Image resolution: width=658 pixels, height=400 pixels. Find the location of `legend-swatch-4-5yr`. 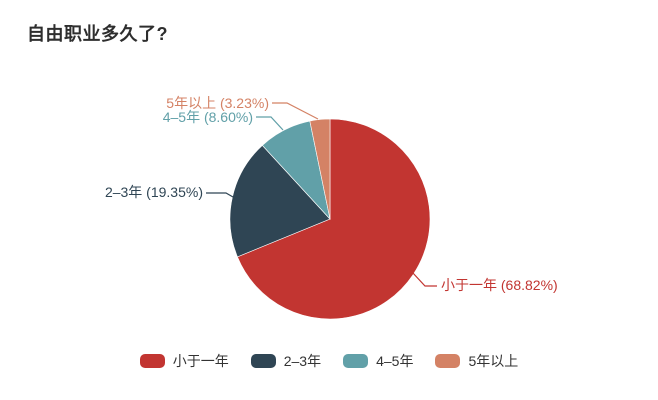

legend-swatch-4-5yr is located at coordinates (356, 361).